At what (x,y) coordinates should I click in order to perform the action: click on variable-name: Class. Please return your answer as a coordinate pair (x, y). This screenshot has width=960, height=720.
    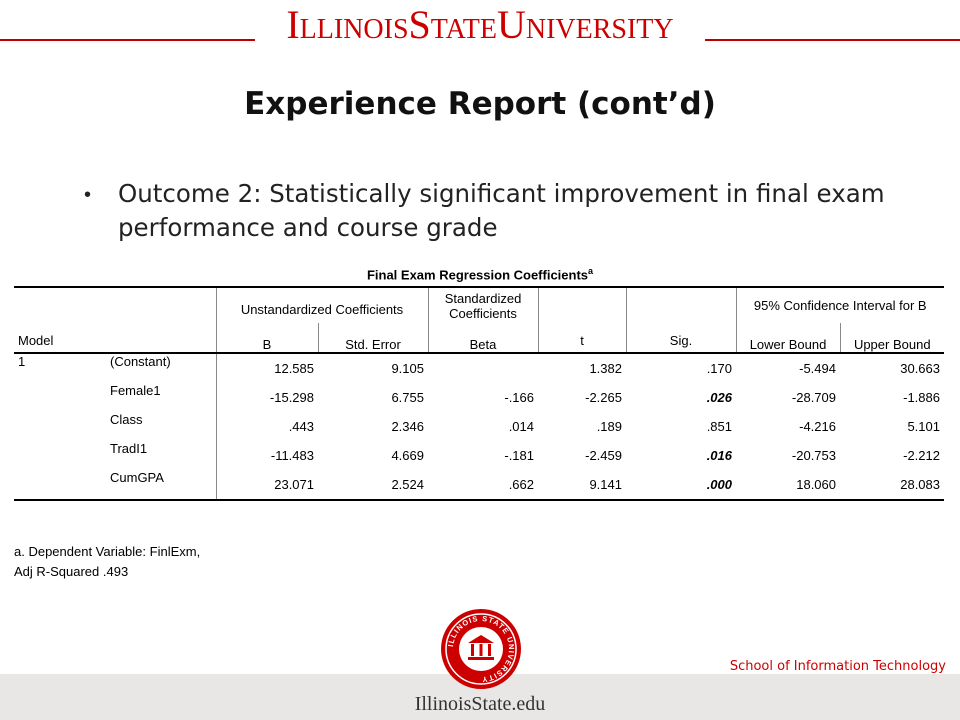
    Looking at the image, I should click on (161, 426).